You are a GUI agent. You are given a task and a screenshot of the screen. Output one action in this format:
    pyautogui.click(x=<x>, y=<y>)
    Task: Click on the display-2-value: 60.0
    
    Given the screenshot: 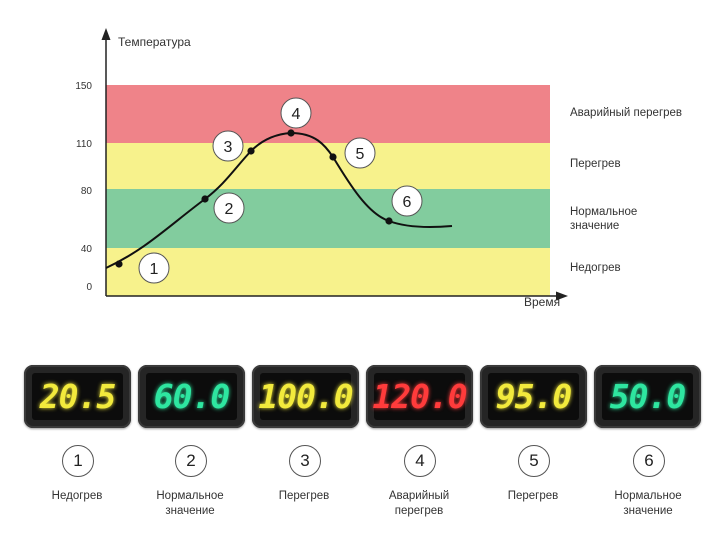 What is the action you would take?
    pyautogui.click(x=191, y=396)
    